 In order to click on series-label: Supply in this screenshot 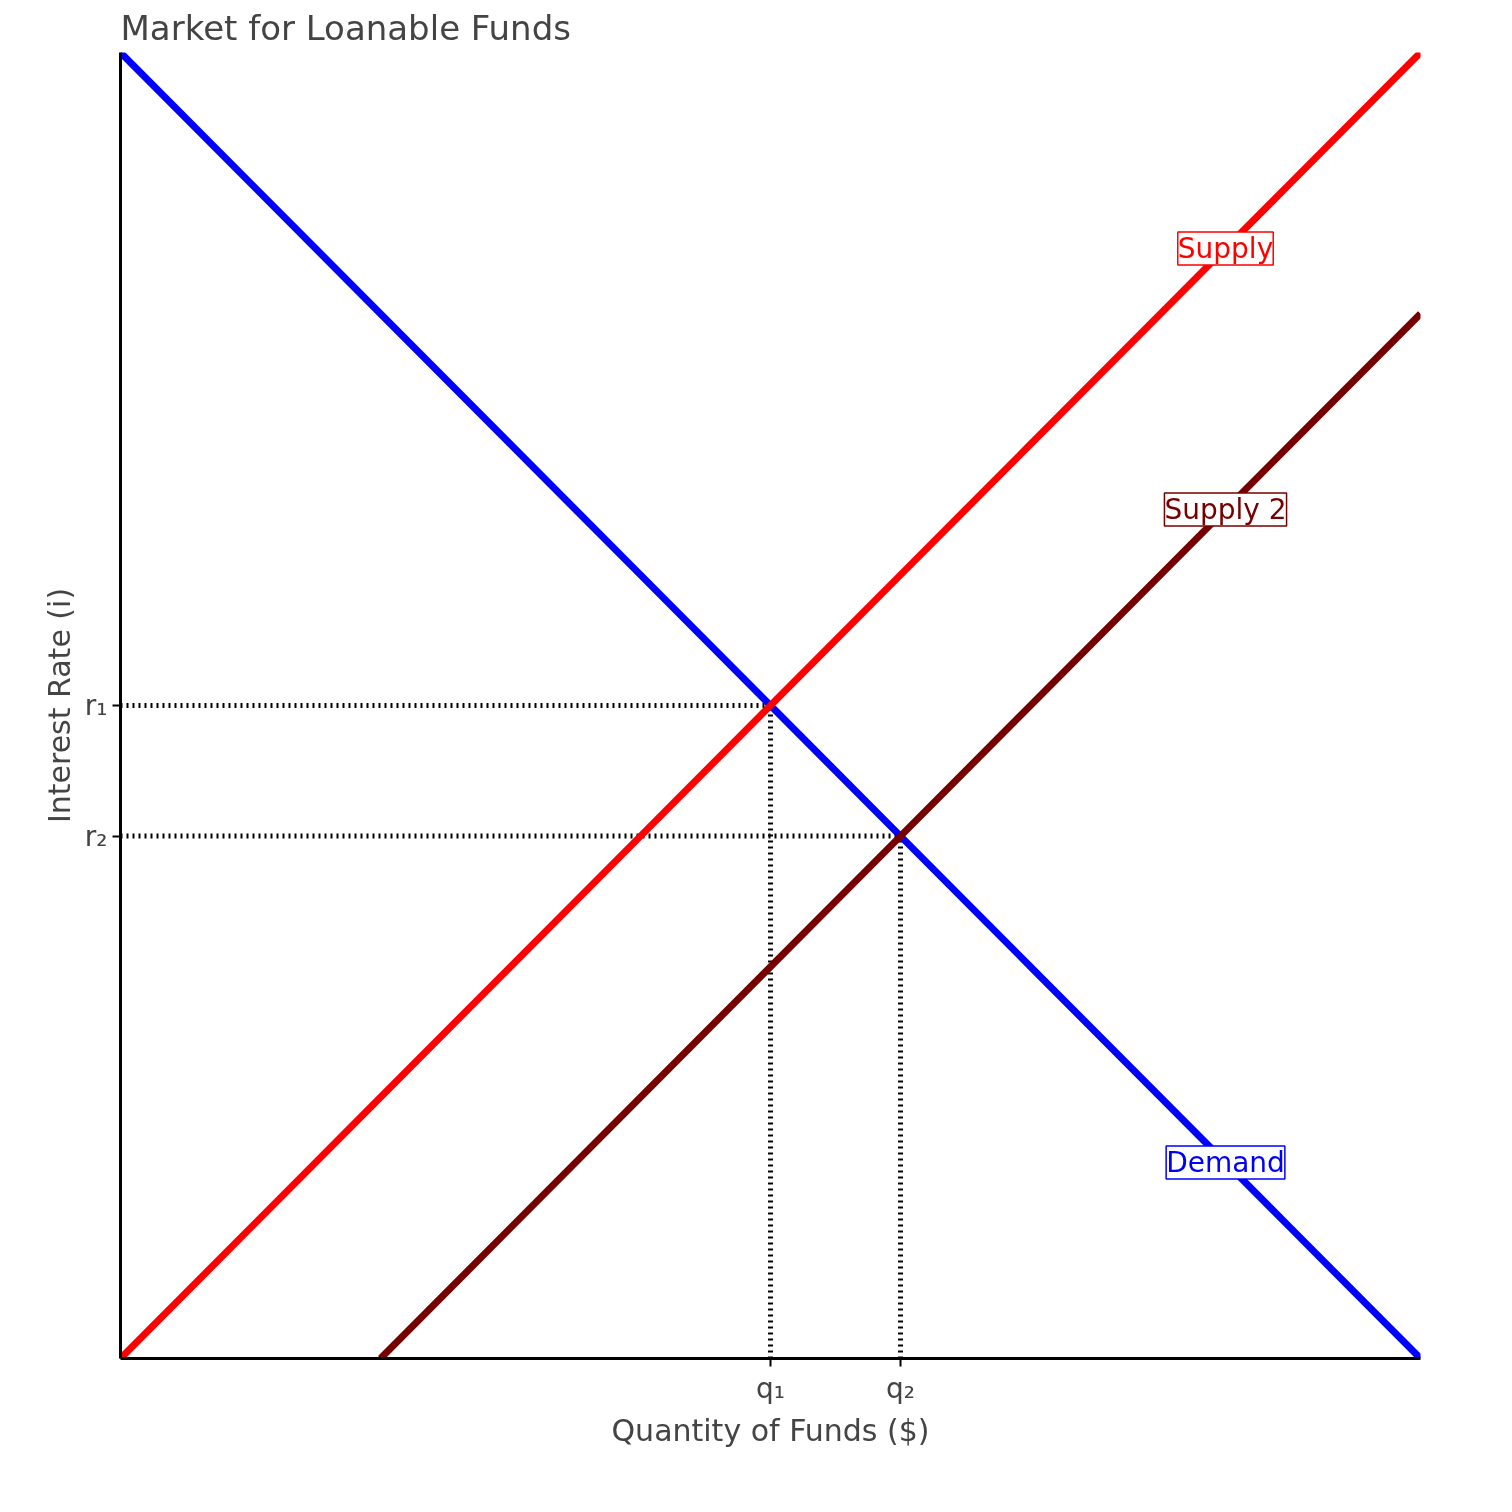, I will do `click(1225, 248)`.